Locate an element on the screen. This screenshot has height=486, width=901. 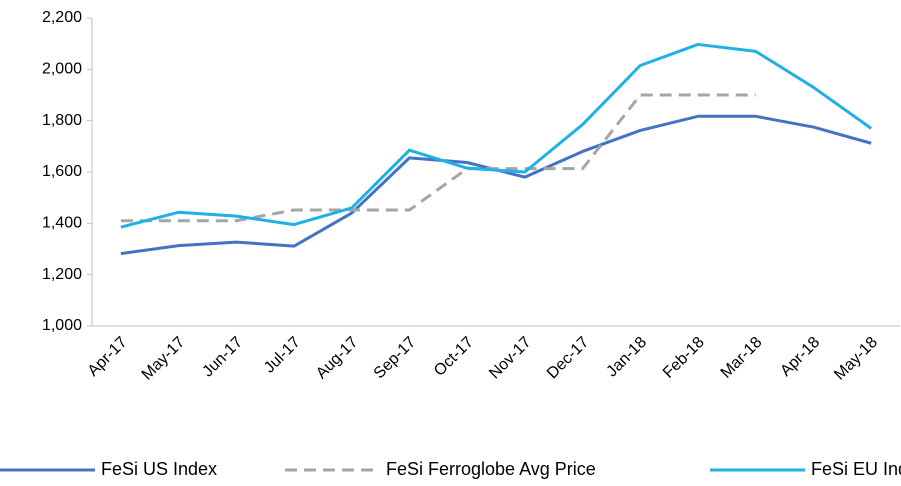
y-tick-label: 2,000 is located at coordinates (62, 69).